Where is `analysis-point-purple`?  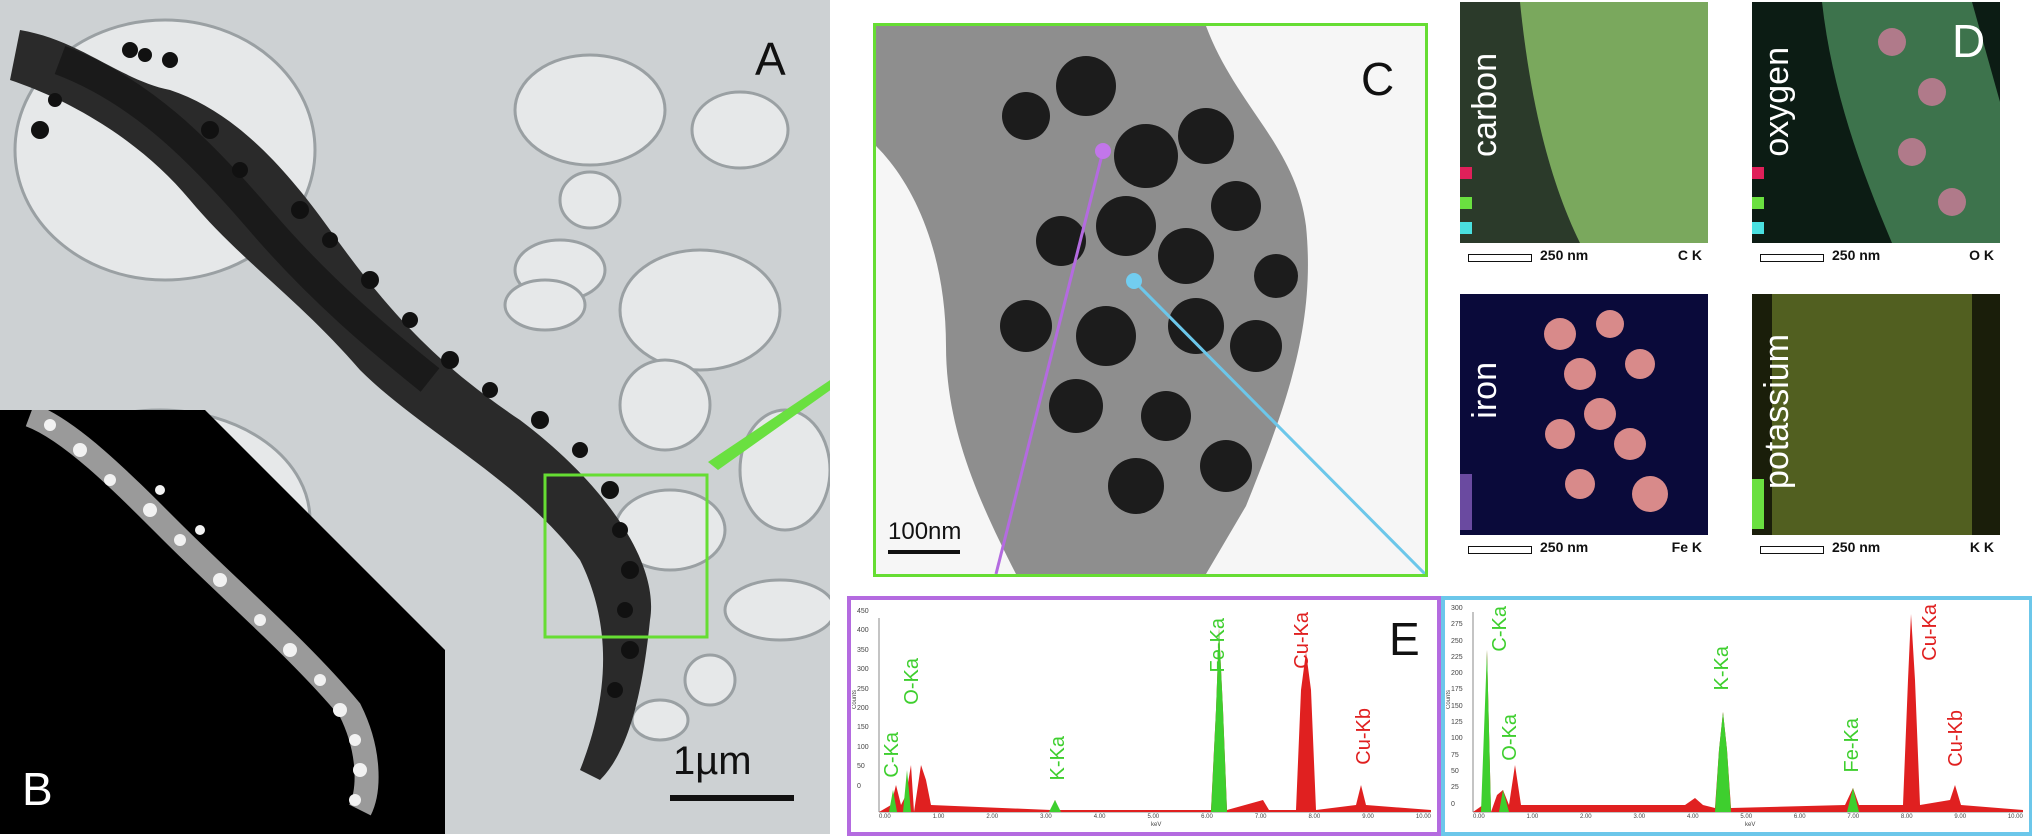 analysis-point-purple is located at coordinates (1103, 151).